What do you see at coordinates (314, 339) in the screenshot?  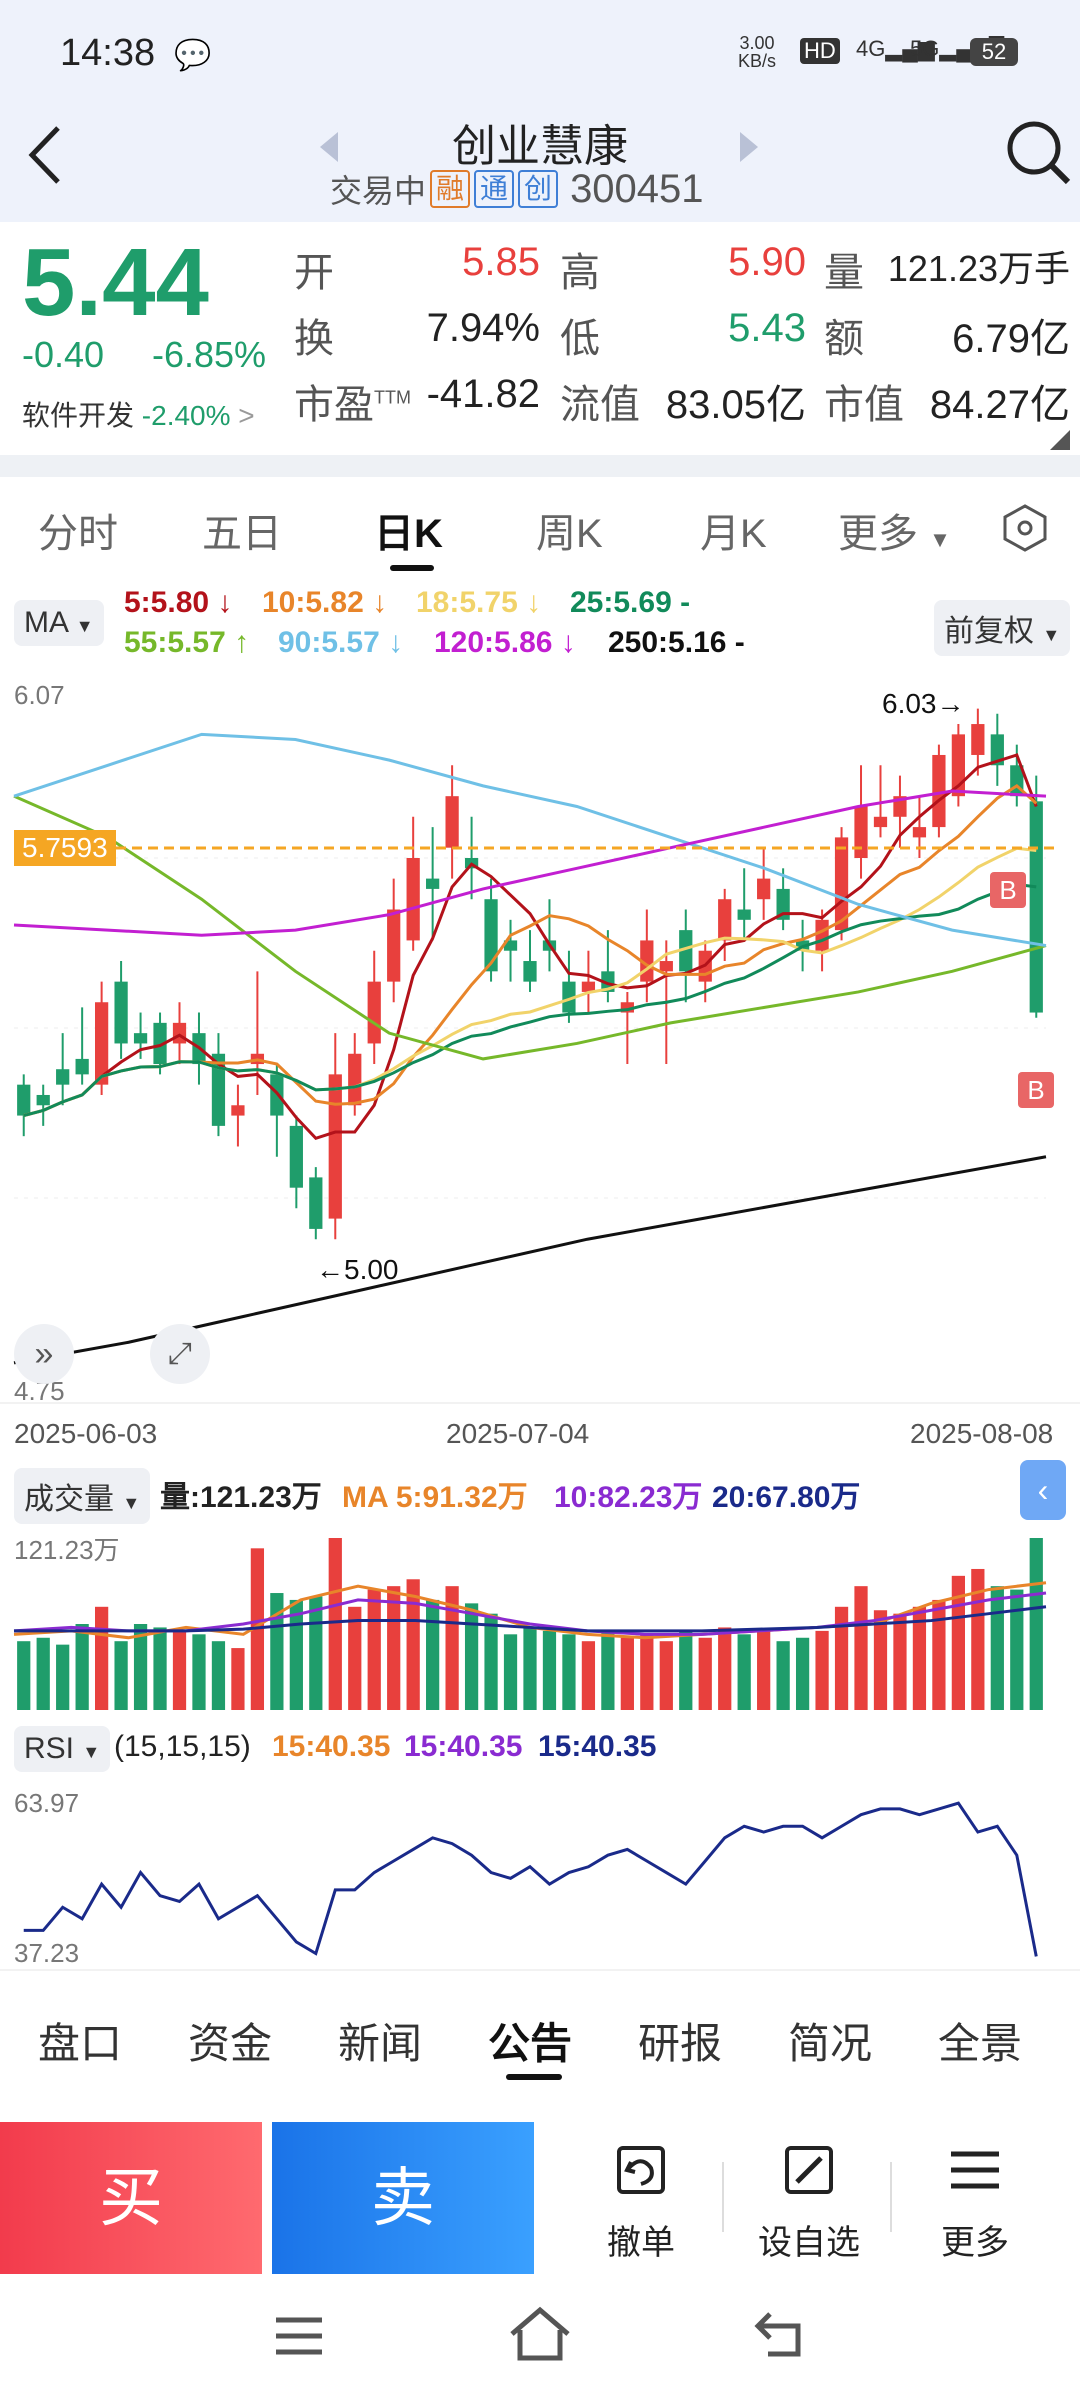 I see `turnover-label: 换` at bounding box center [314, 339].